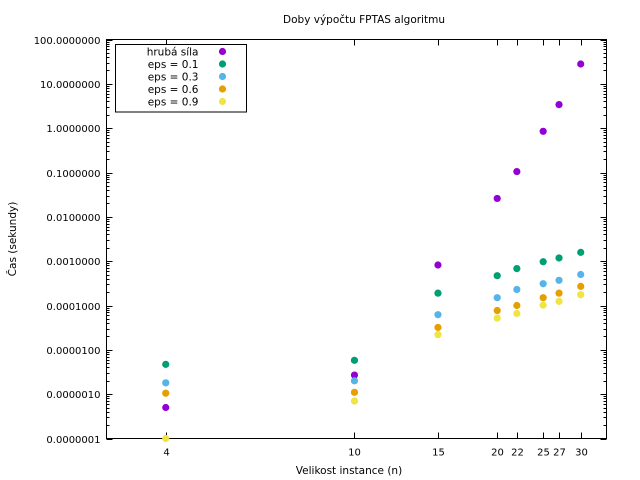 The width and height of the screenshot is (640, 480). Describe the element at coordinates (12, 239) in the screenshot. I see `y-axis-label: Čas (sekundy)` at that location.